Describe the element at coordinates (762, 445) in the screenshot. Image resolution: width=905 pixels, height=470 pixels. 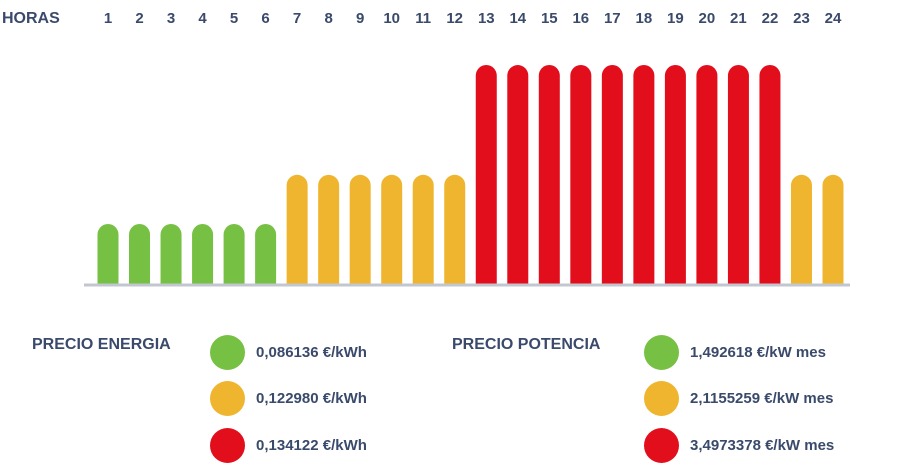
I see `power-price-value: 3,4973378 €/kW mes` at that location.